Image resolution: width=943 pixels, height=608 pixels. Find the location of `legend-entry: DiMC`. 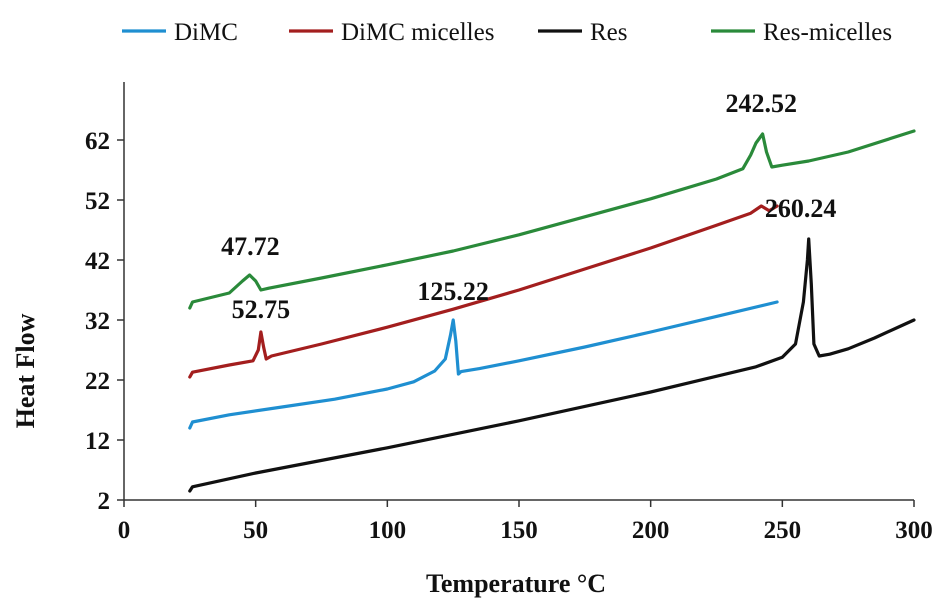

legend-entry: DiMC is located at coordinates (206, 32).